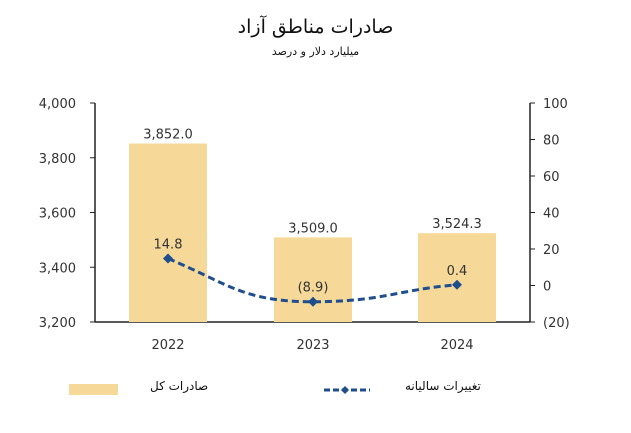 The width and height of the screenshot is (631, 433). I want to click on bar-data-label: 3,524.3, so click(457, 224).